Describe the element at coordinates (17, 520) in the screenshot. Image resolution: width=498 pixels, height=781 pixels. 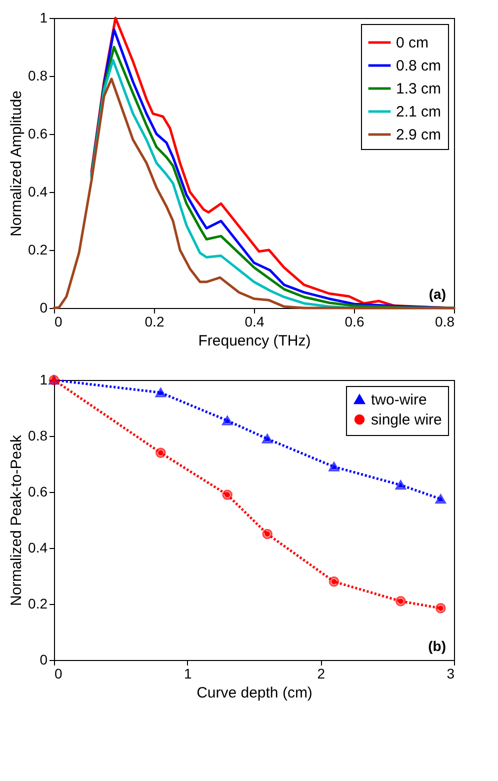
I see `y-axis-title: Normalized Peak-to-Peak` at that location.